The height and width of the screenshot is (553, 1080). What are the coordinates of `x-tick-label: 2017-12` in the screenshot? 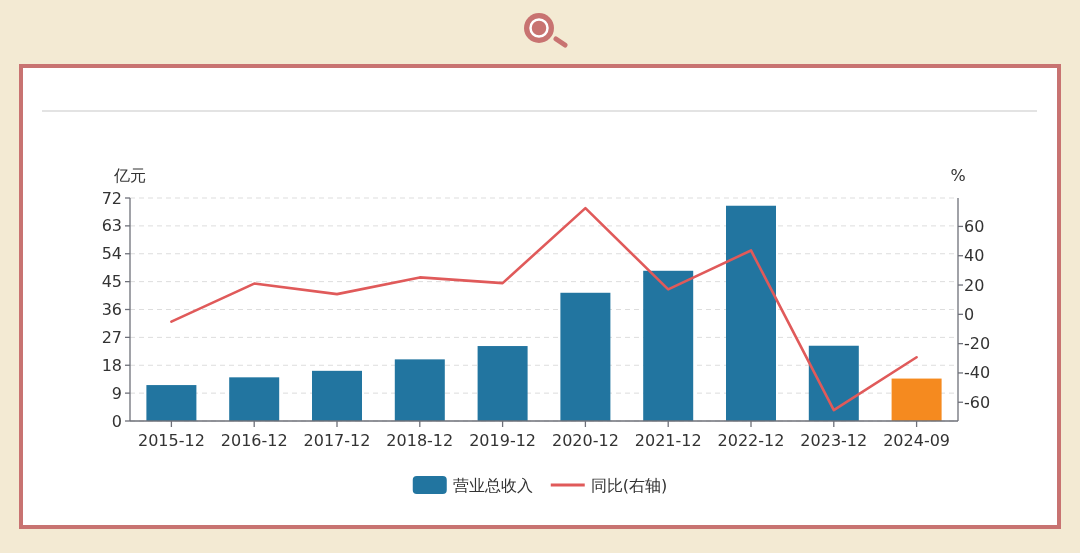 It's located at (337, 440).